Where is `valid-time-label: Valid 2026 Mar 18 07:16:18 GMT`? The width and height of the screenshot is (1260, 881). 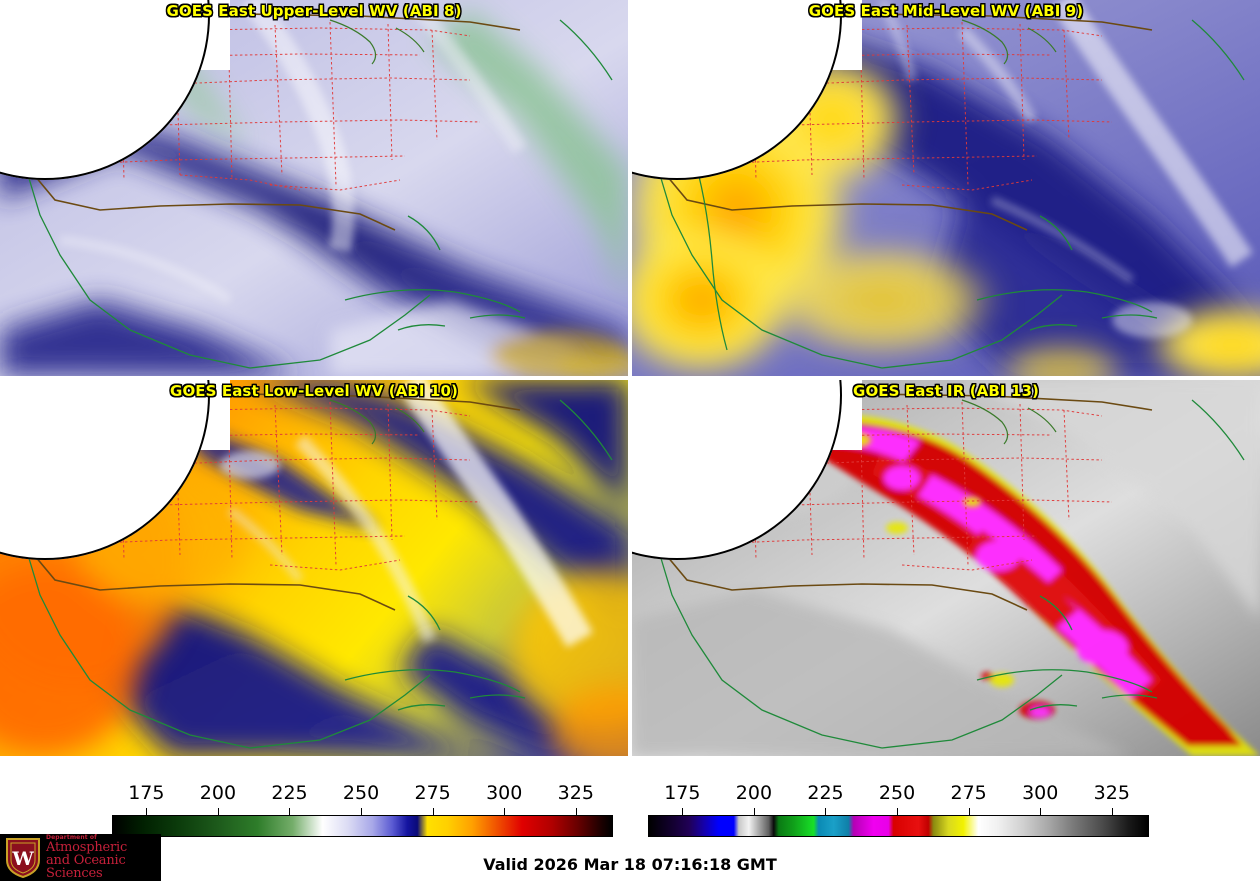 valid-time-label: Valid 2026 Mar 18 07:16:18 GMT is located at coordinates (630, 864).